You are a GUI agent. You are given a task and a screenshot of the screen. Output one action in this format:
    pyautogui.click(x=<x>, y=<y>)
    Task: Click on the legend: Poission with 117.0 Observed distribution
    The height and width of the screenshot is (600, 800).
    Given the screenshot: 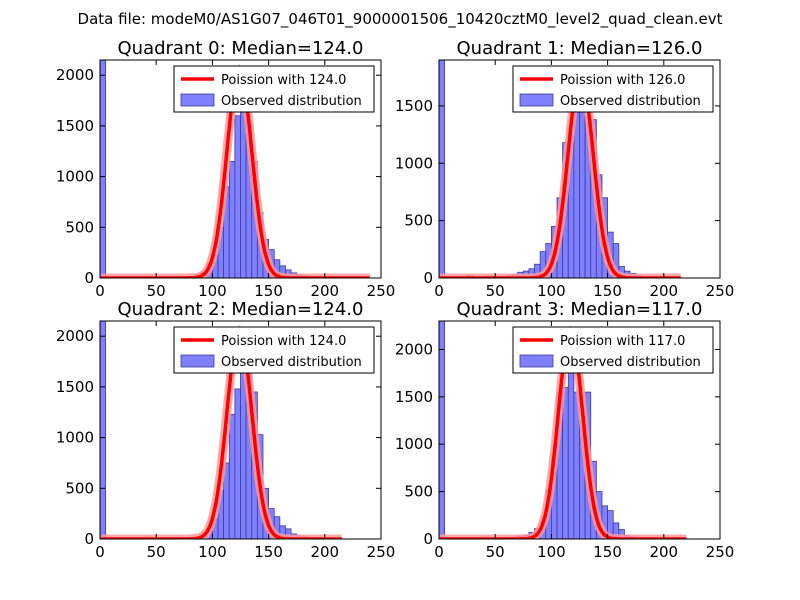 What is the action you would take?
    pyautogui.click(x=613, y=350)
    